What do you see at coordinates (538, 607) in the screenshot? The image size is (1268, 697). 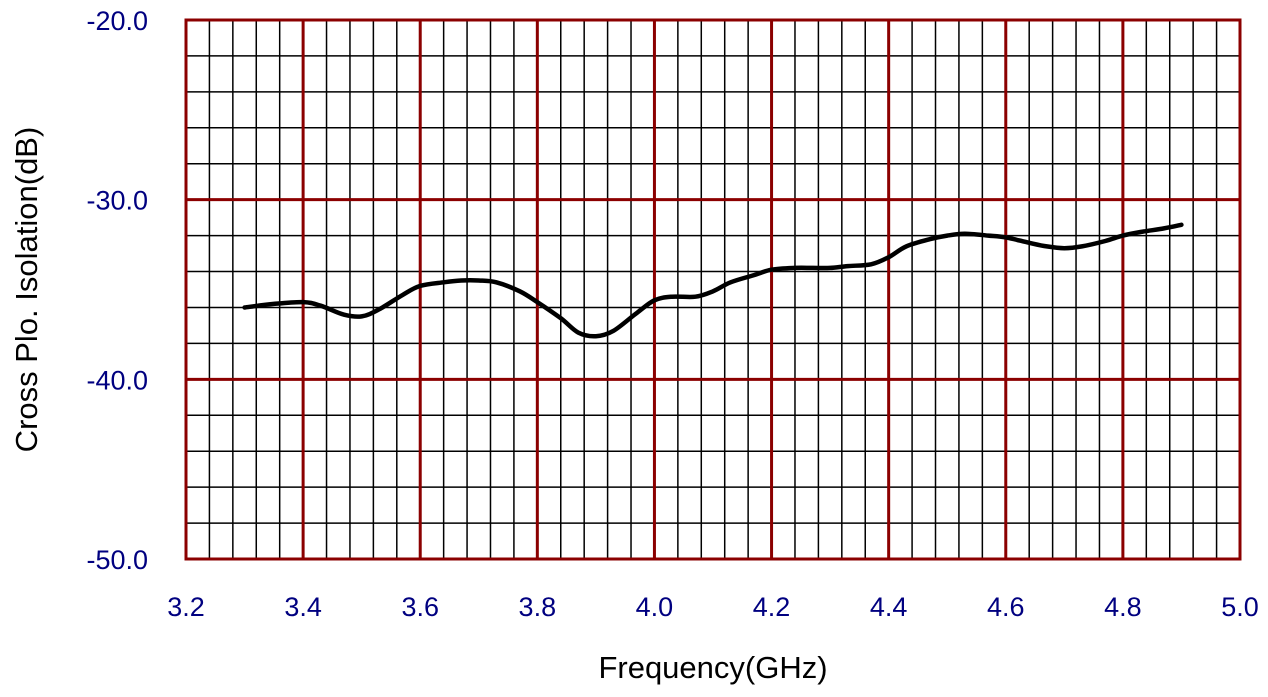 I see `x-tick-label: 3.8` at bounding box center [538, 607].